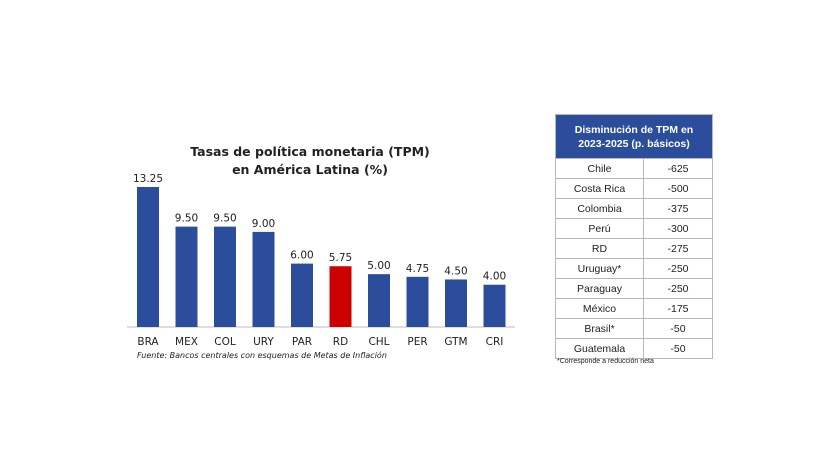 This screenshot has height=473, width=840. I want to click on x-tick-label: URY, so click(263, 342).